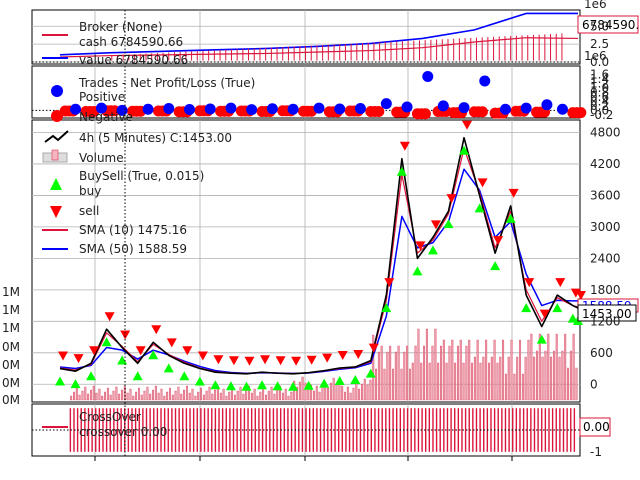  Describe the element at coordinates (601, 115) in the screenshot. I see `trades-y-tick-label: -0.2` at that location.